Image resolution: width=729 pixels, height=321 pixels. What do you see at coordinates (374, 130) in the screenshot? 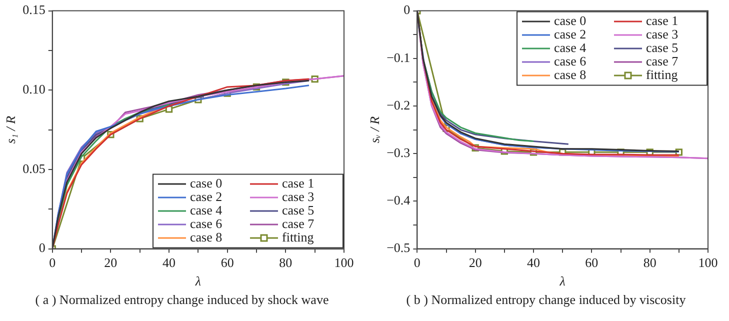
I see `y-axis-title: sᵥ / R` at bounding box center [374, 130].